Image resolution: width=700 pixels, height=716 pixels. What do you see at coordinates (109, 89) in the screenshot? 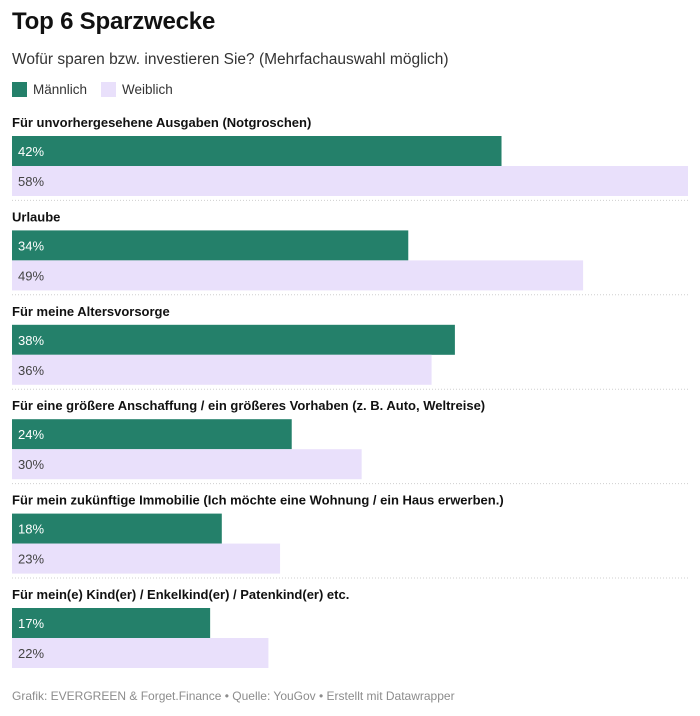
I see `legend-swatch-weiblich` at bounding box center [109, 89].